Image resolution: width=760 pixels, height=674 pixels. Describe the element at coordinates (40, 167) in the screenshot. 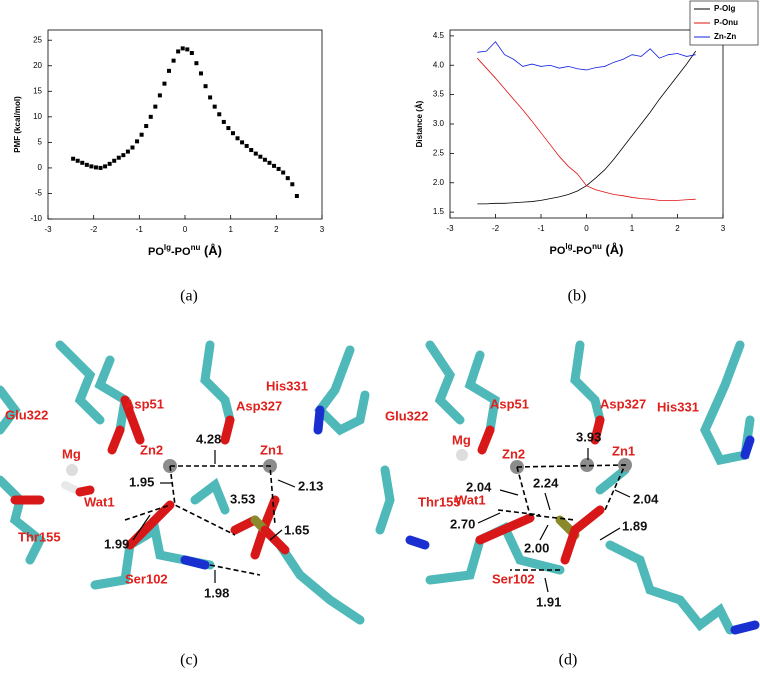

I see `y-tick-label: 0` at that location.